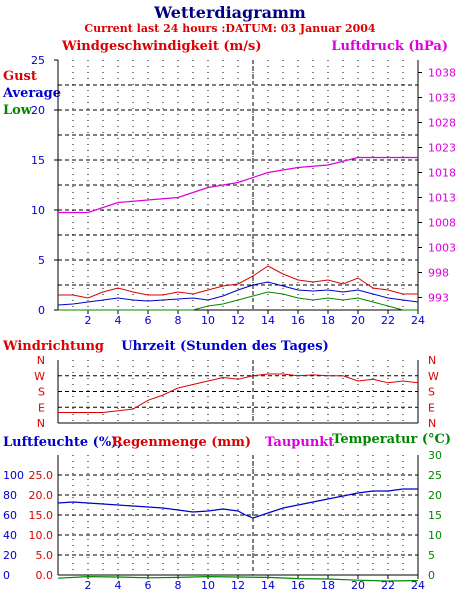 This screenshot has height=599, width=461. Describe the element at coordinates (299, 442) in the screenshot. I see `dewpoint-label: Taupunkt` at that location.